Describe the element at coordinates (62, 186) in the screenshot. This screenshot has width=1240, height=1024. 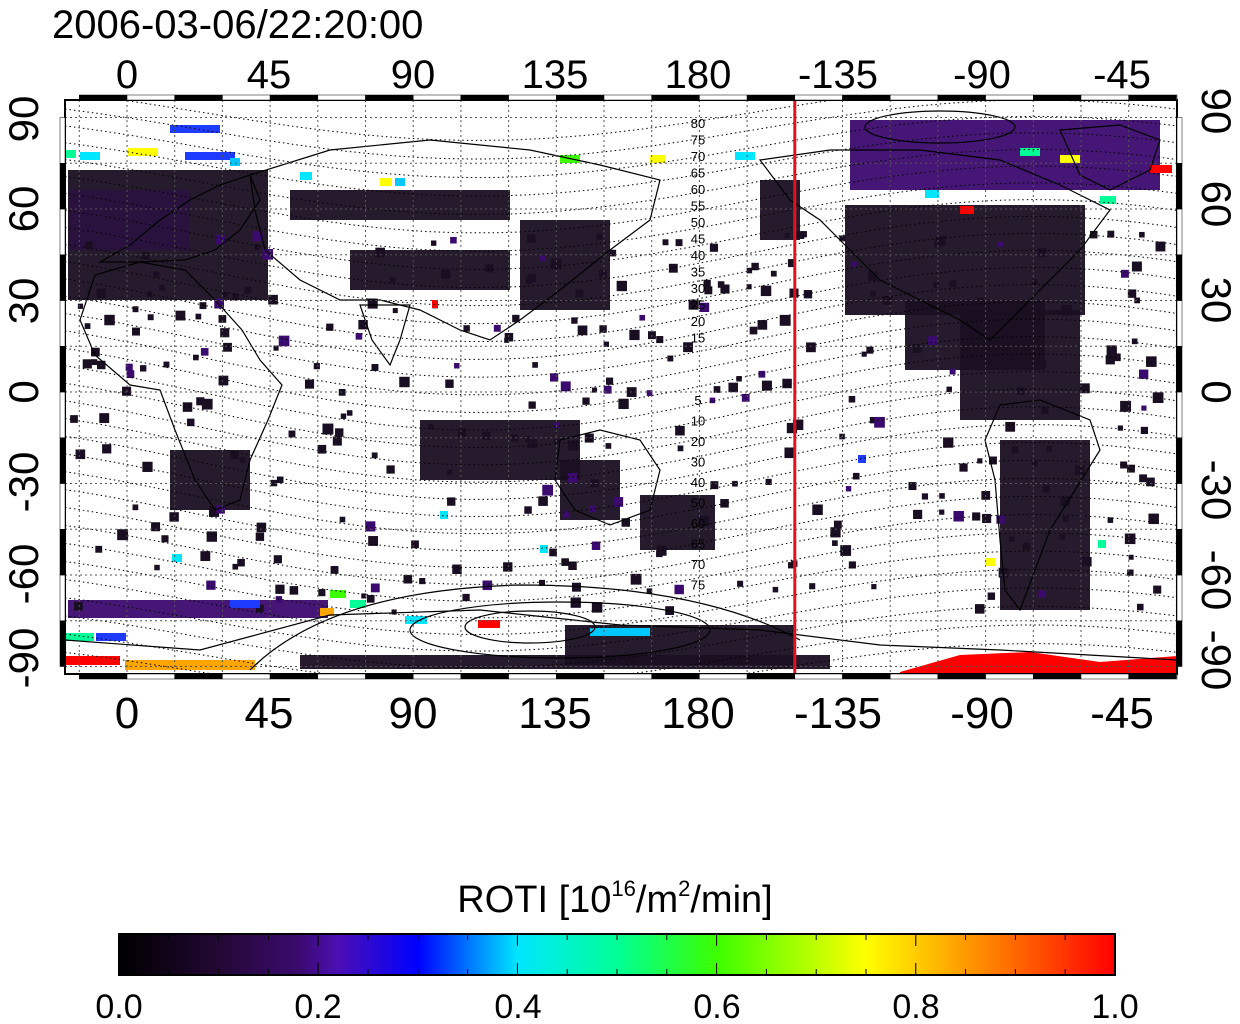
I see `frame-band-left` at that location.